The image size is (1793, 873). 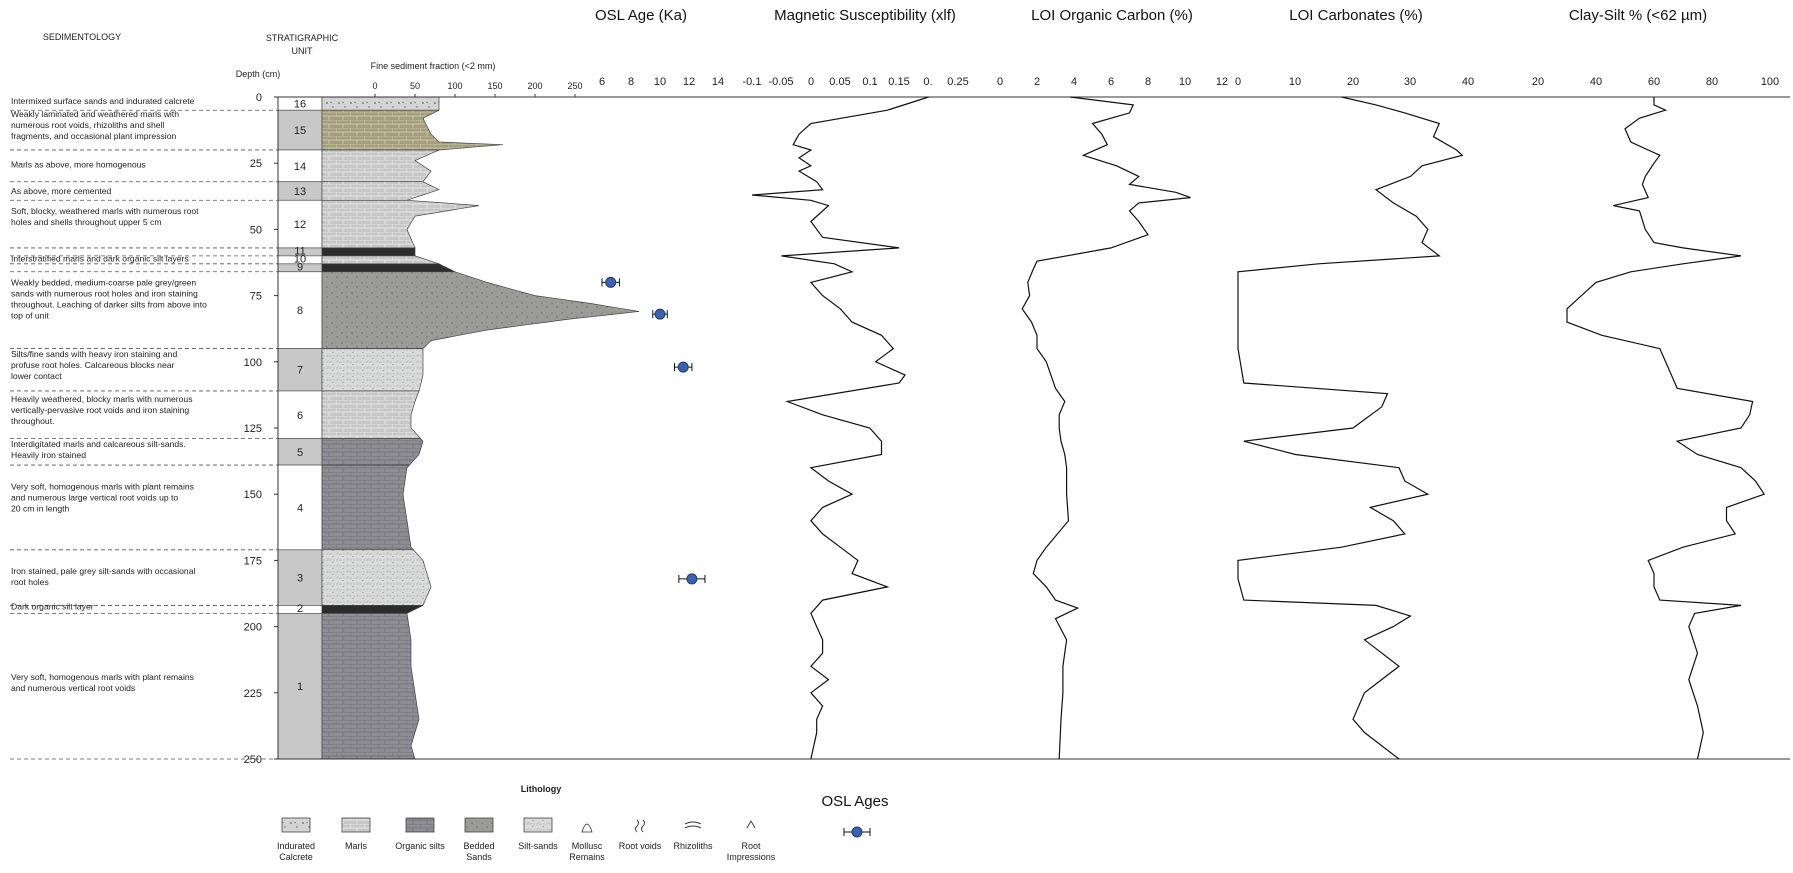 What do you see at coordinates (751, 857) in the screenshot?
I see `legend-label: Impressions` at bounding box center [751, 857].